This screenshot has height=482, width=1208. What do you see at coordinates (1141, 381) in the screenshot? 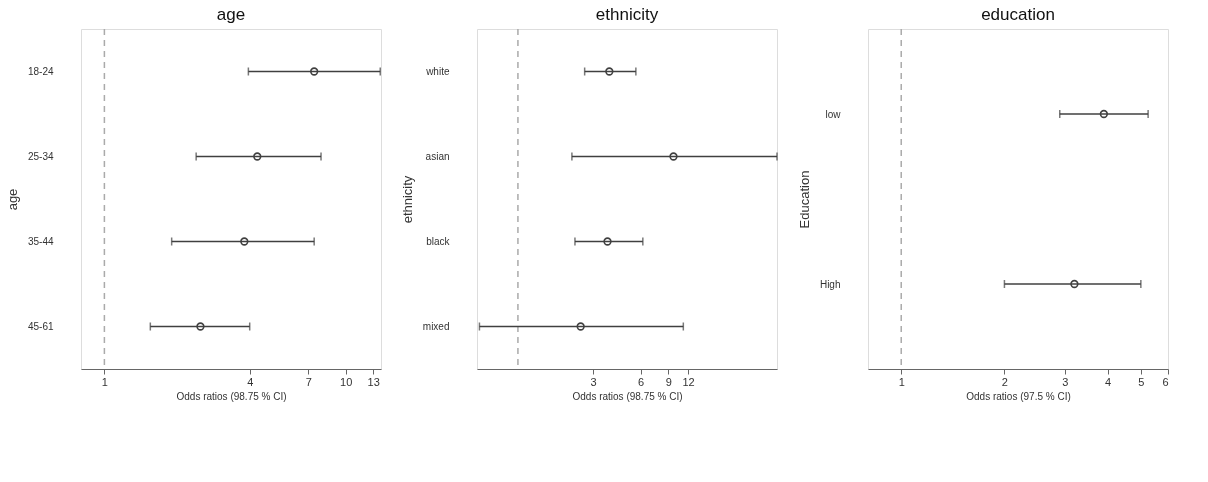
I see `x-tick-label: 5` at bounding box center [1141, 381].